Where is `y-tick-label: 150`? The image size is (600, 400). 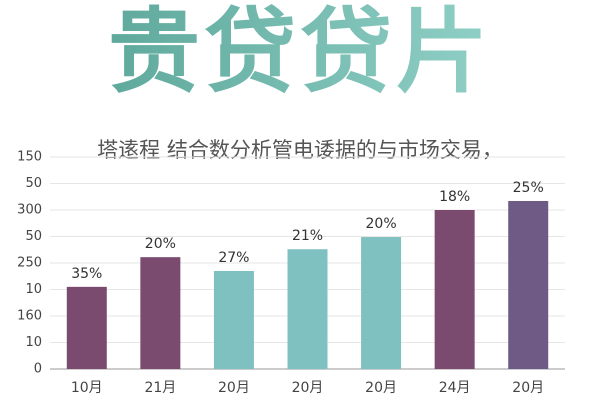
y-tick-label: 150 is located at coordinates (29, 157).